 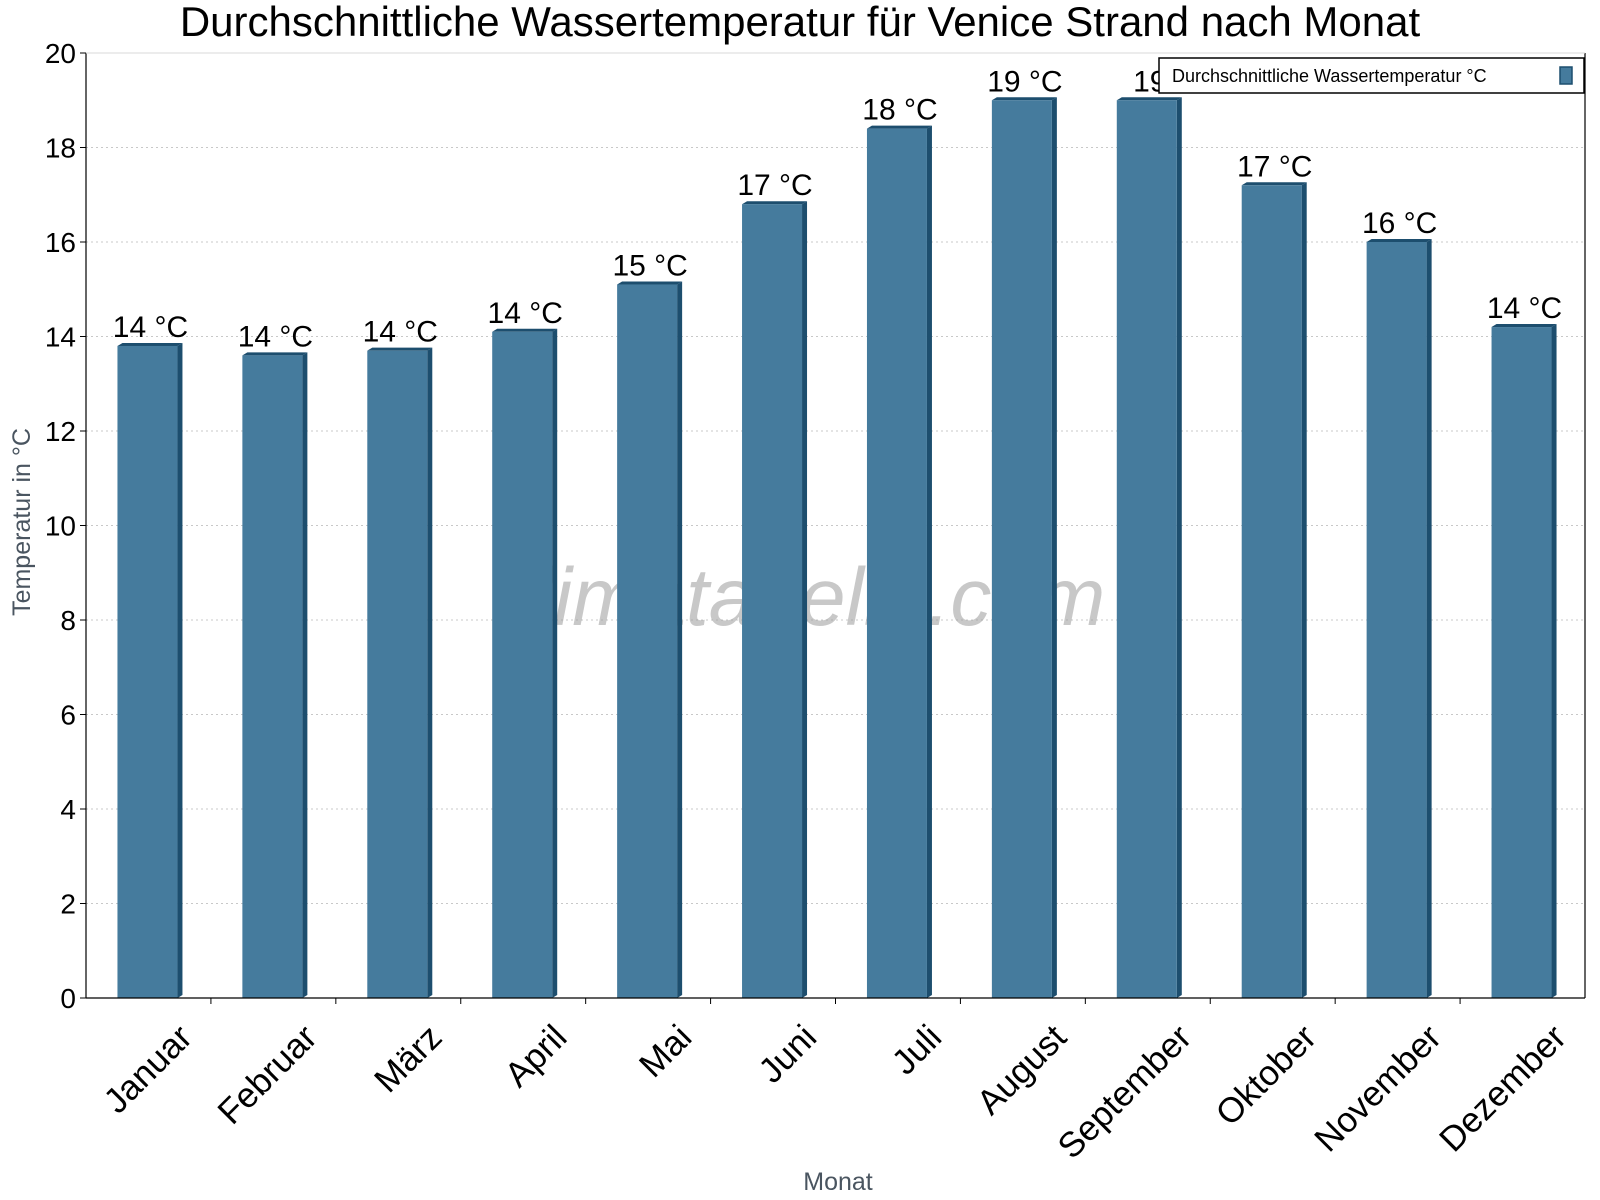 I want to click on y-tick-label: 8, so click(x=68, y=620).